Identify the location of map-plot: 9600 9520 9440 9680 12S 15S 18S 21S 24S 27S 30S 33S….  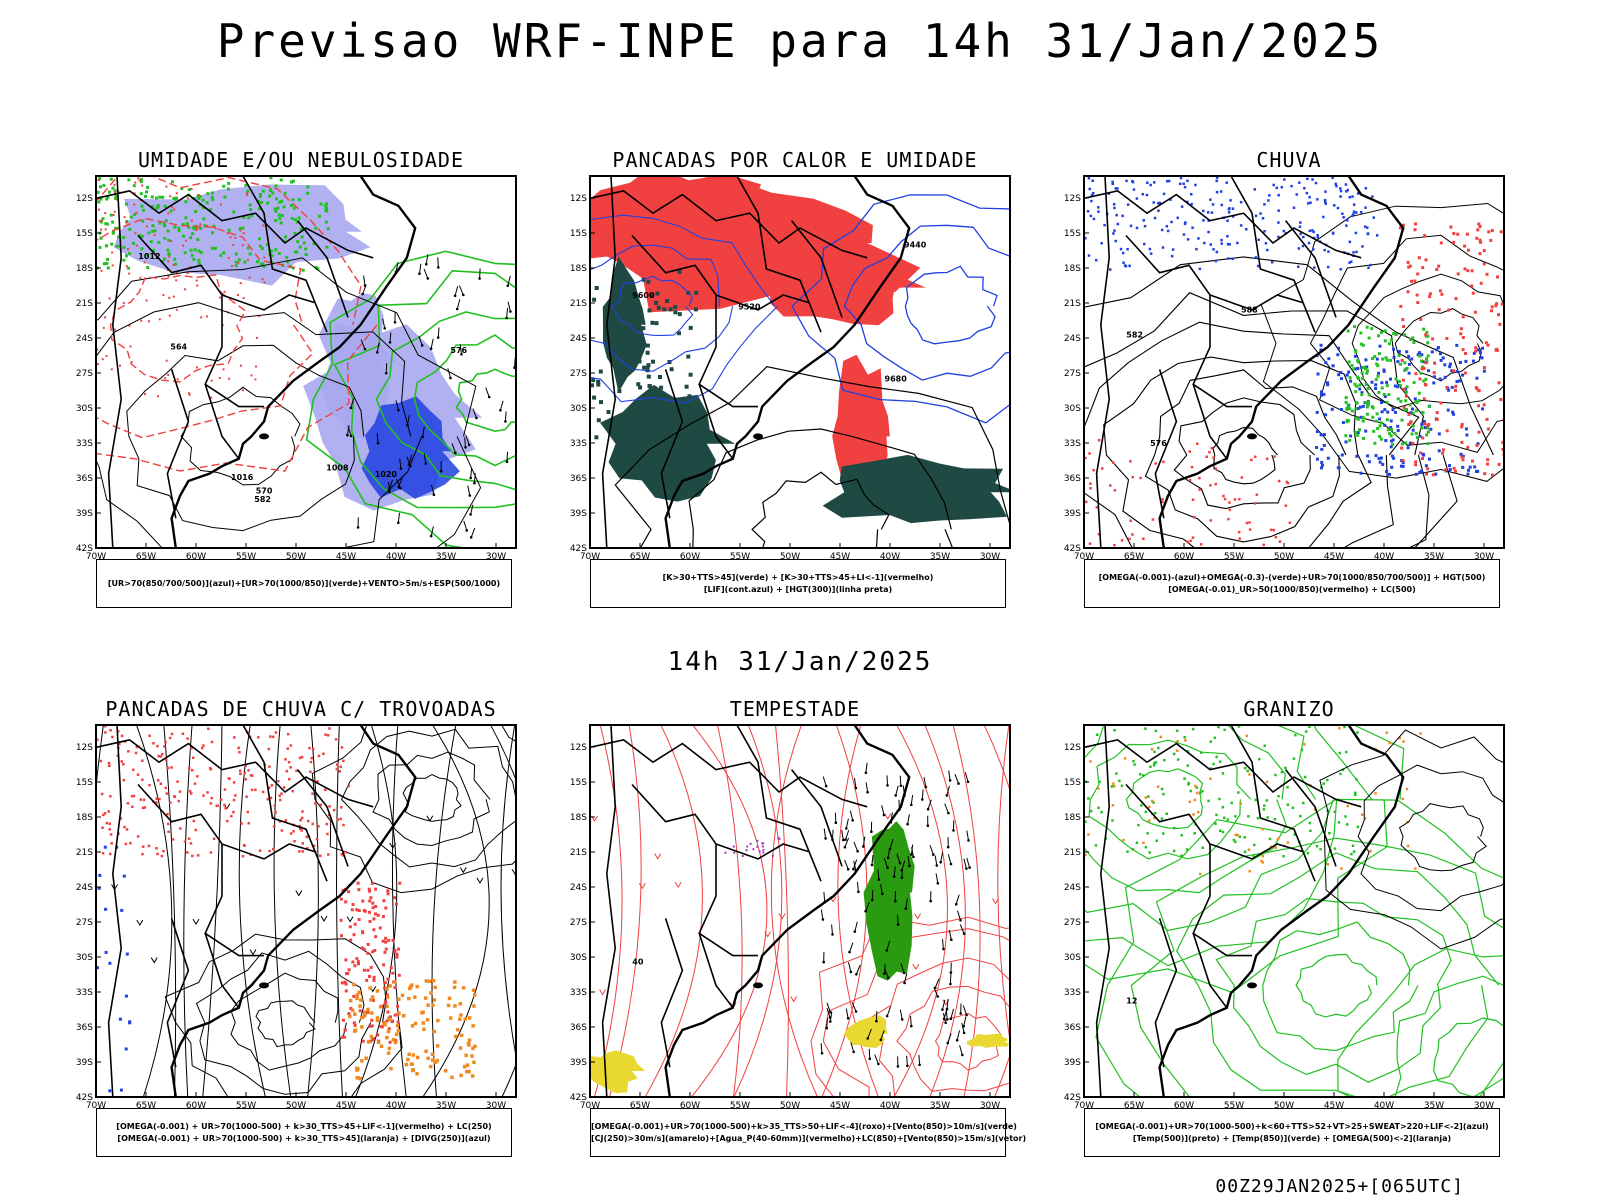
(790, 368).